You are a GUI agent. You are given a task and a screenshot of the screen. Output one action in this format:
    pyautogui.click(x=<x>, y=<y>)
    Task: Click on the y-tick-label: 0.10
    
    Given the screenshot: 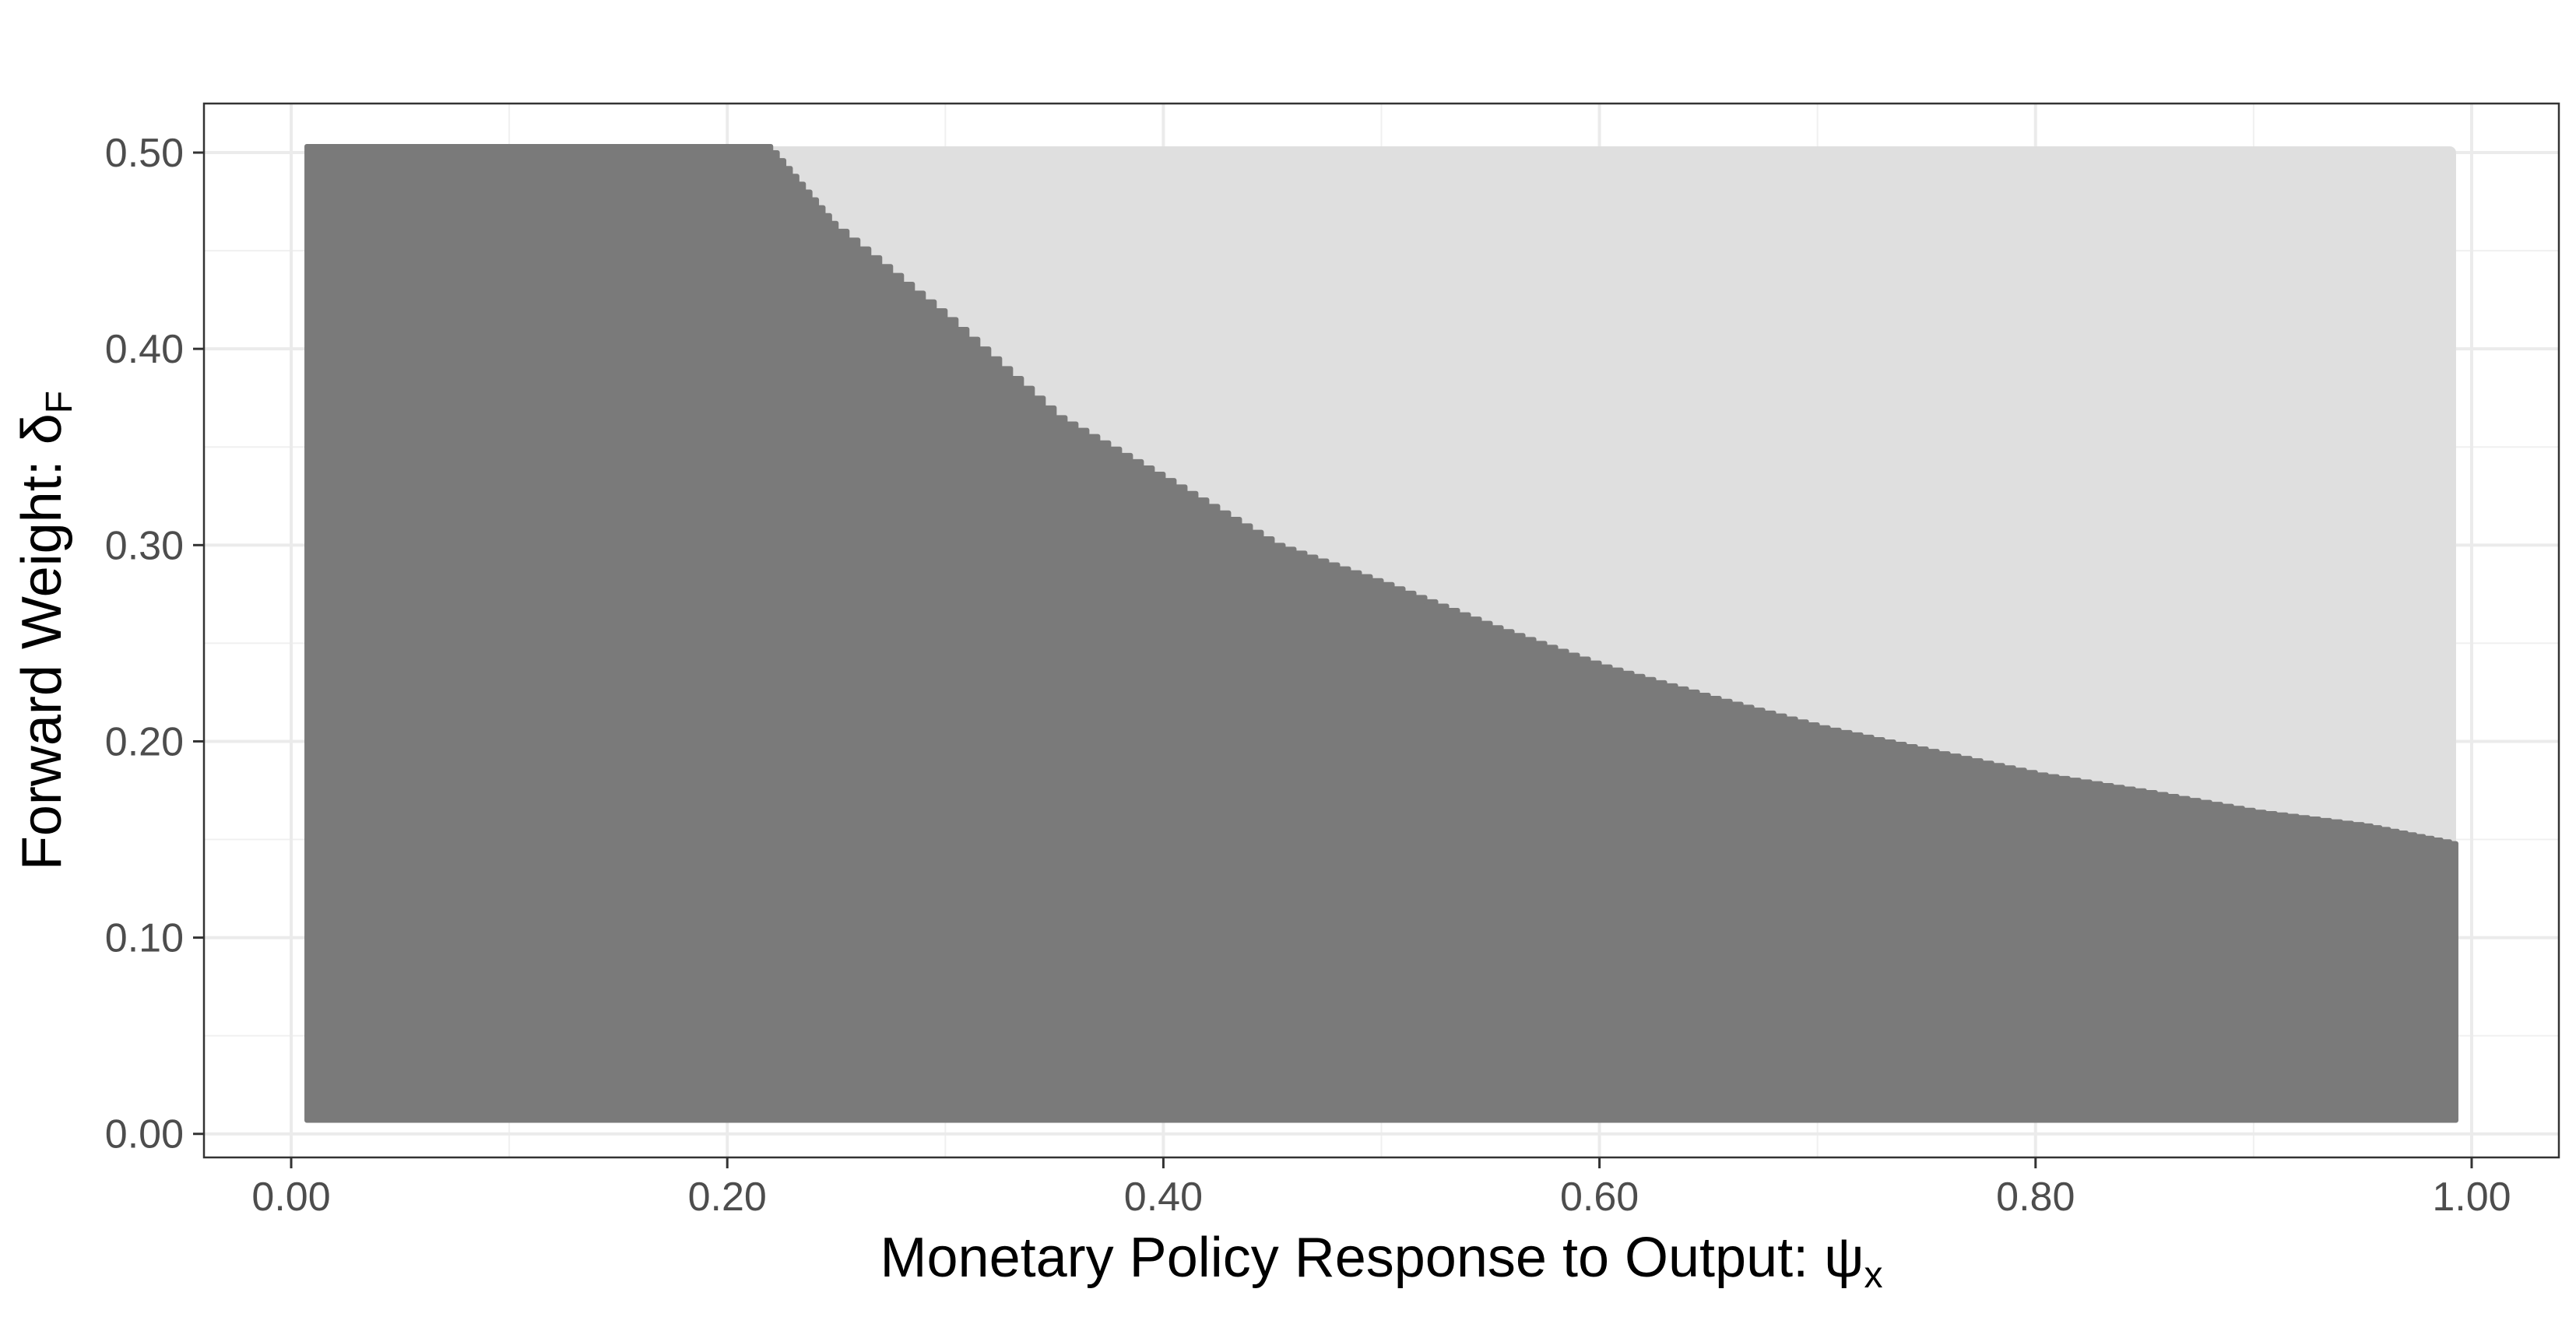 What is the action you would take?
    pyautogui.click(x=144, y=939)
    